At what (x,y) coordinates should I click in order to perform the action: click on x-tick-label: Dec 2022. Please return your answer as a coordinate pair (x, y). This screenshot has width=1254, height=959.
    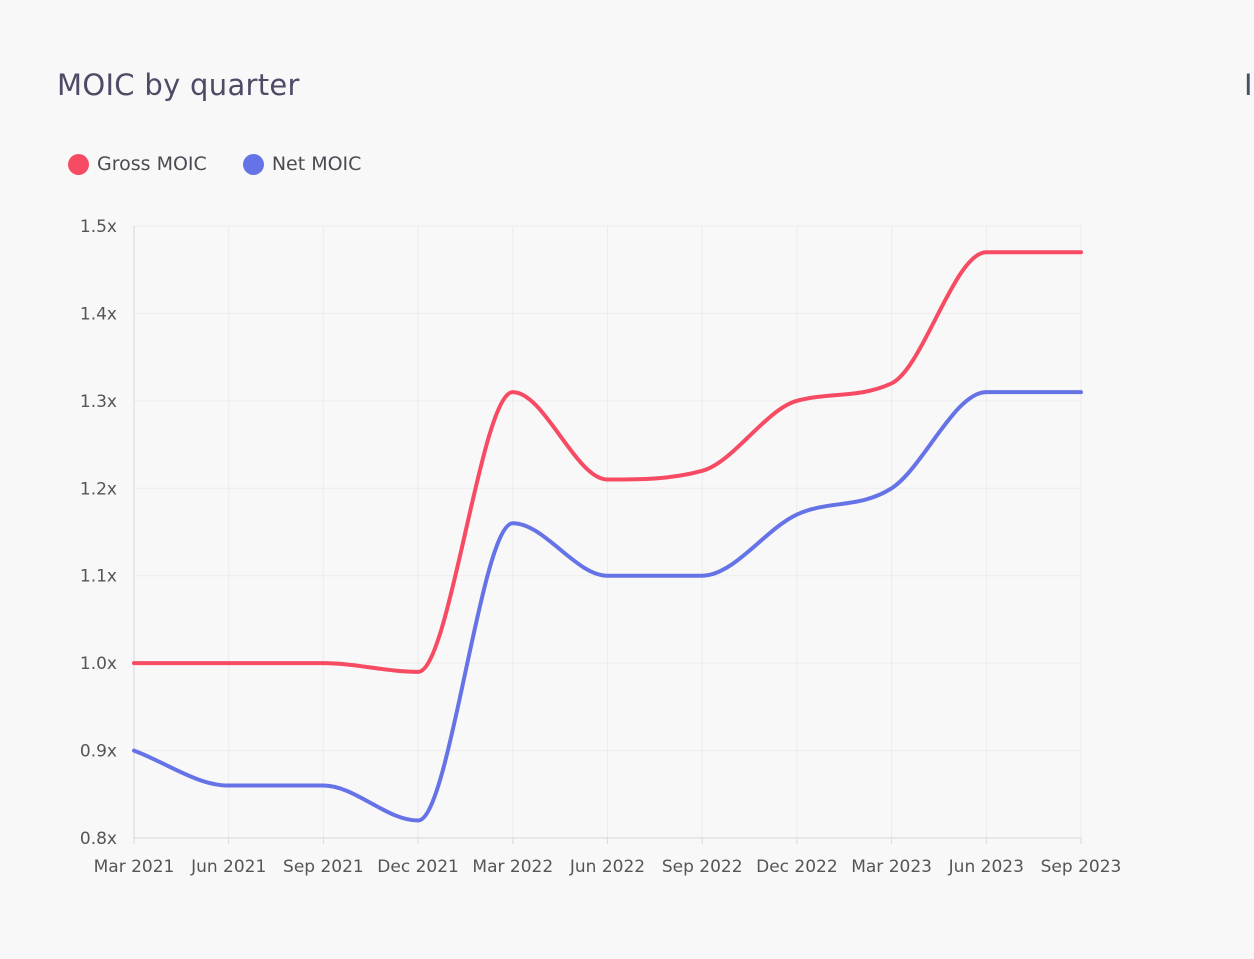
    Looking at the image, I should click on (797, 867).